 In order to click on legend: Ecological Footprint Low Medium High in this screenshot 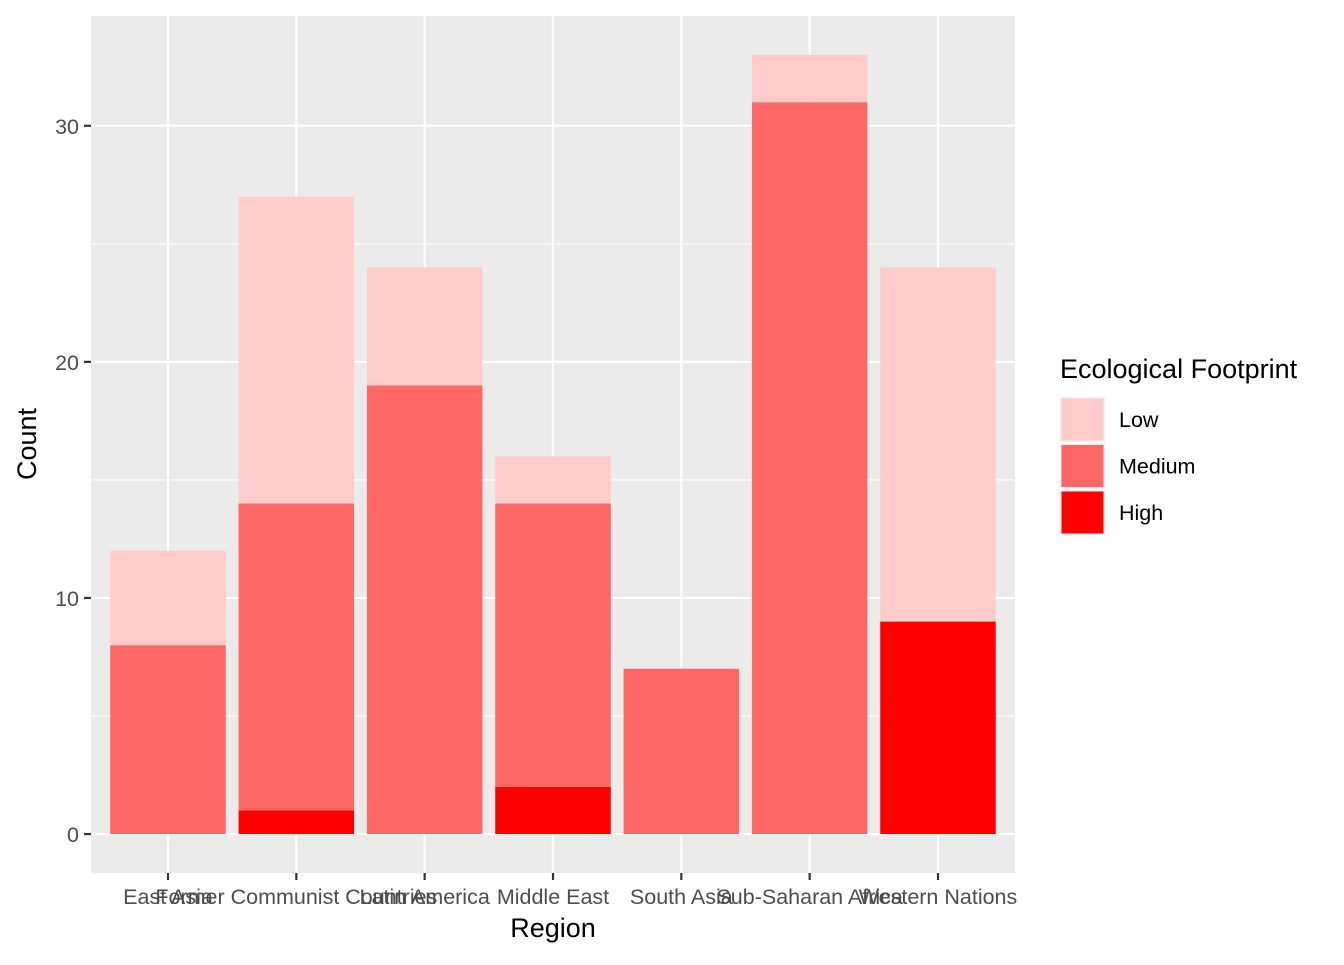, I will do `click(1179, 444)`.